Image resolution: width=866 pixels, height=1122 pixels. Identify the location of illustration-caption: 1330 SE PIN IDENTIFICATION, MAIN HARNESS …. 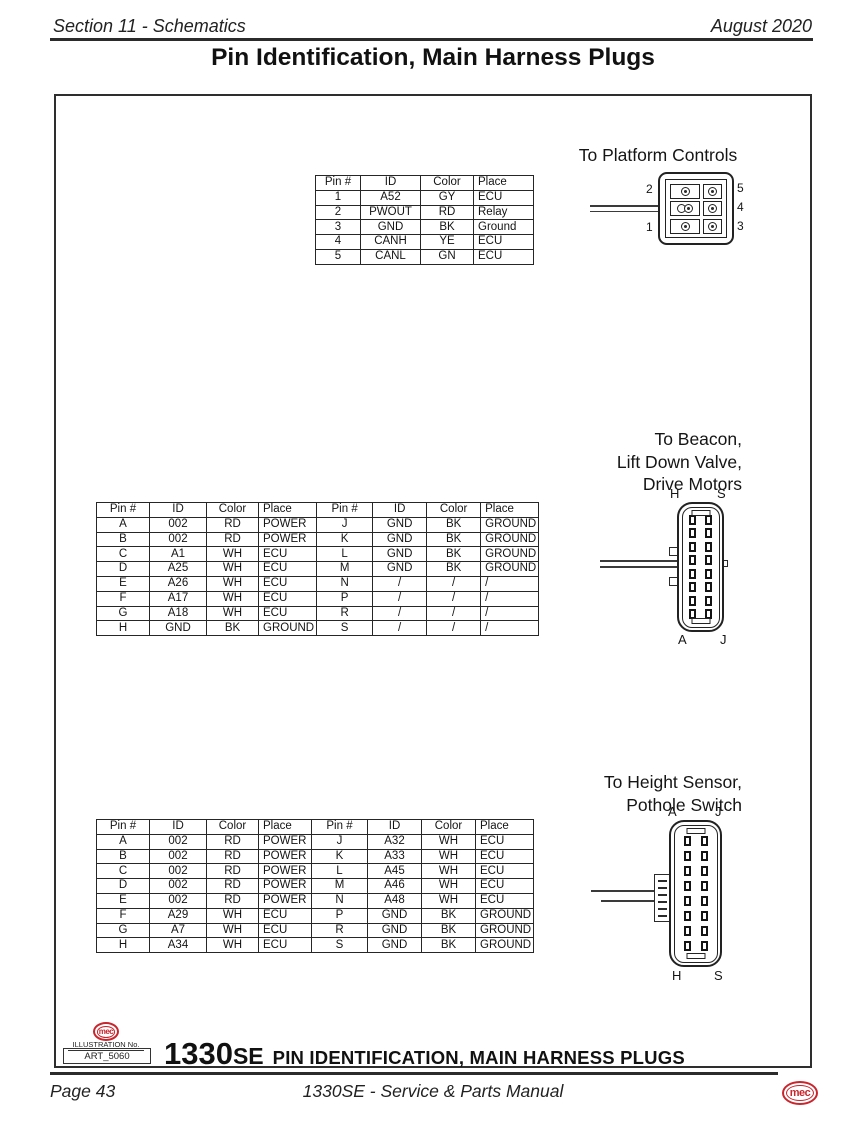
(424, 1054).